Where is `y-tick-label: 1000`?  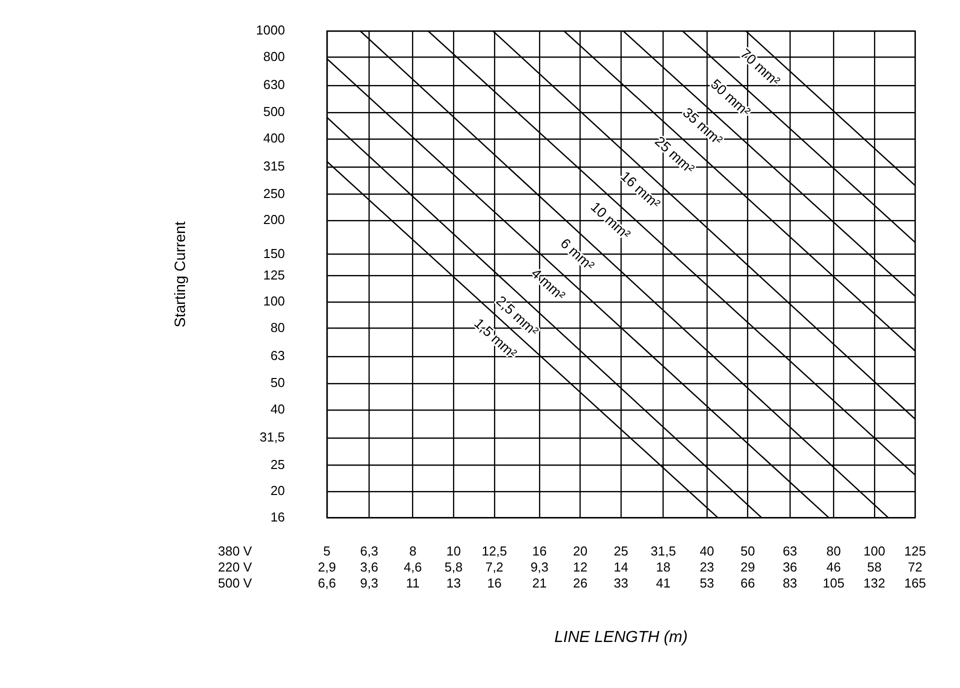 y-tick-label: 1000 is located at coordinates (270, 30).